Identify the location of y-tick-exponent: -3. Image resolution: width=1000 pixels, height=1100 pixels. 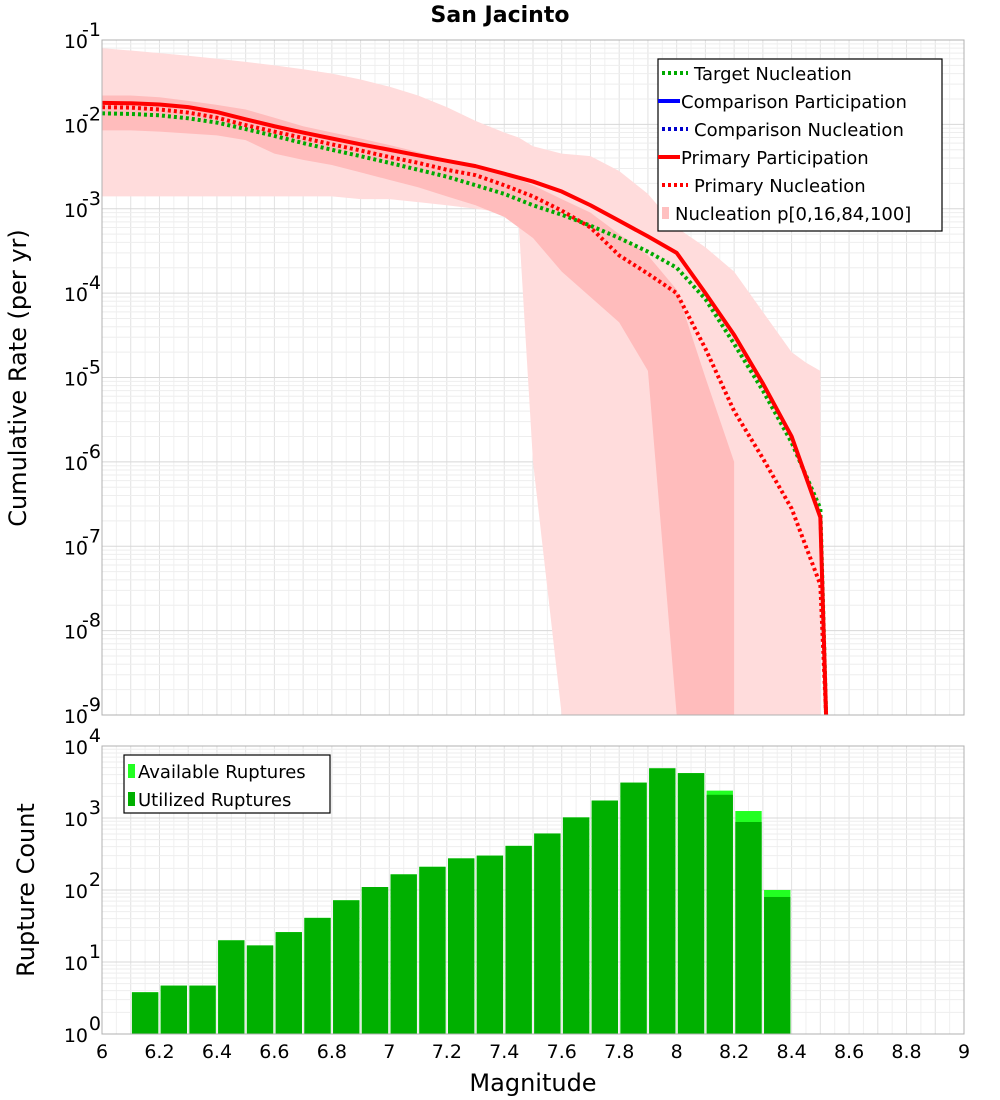
(91, 199).